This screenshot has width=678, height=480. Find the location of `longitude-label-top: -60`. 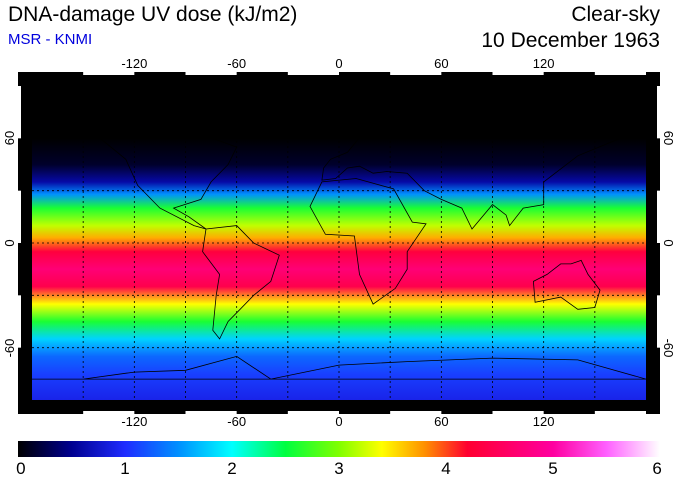

longitude-label-top: -60 is located at coordinates (237, 63).